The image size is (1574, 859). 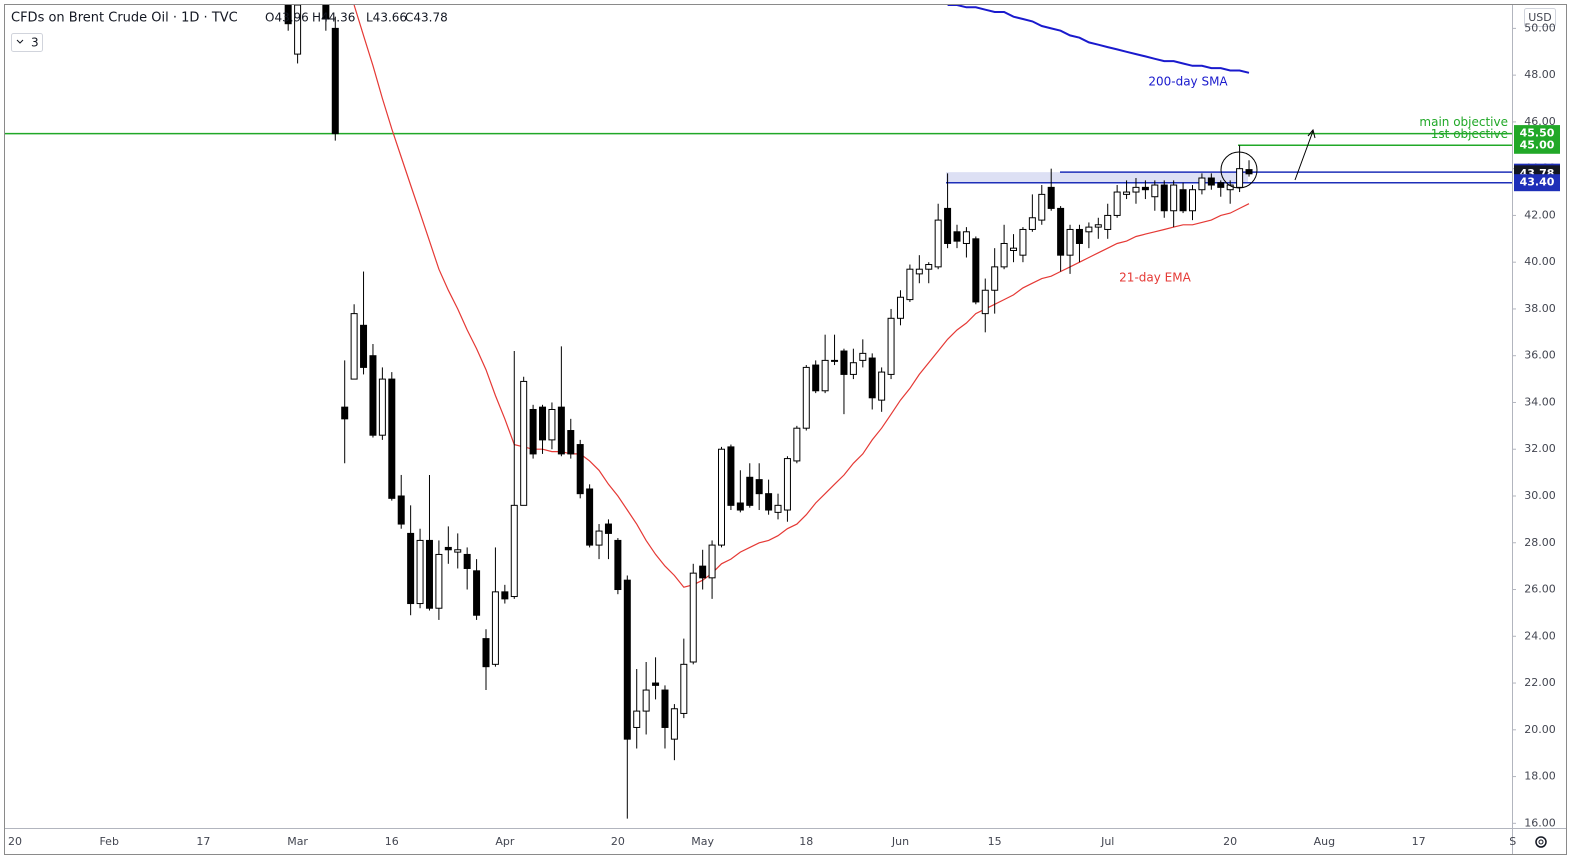 What do you see at coordinates (1540, 355) in the screenshot?
I see `y-tick-label: 36.00` at bounding box center [1540, 355].